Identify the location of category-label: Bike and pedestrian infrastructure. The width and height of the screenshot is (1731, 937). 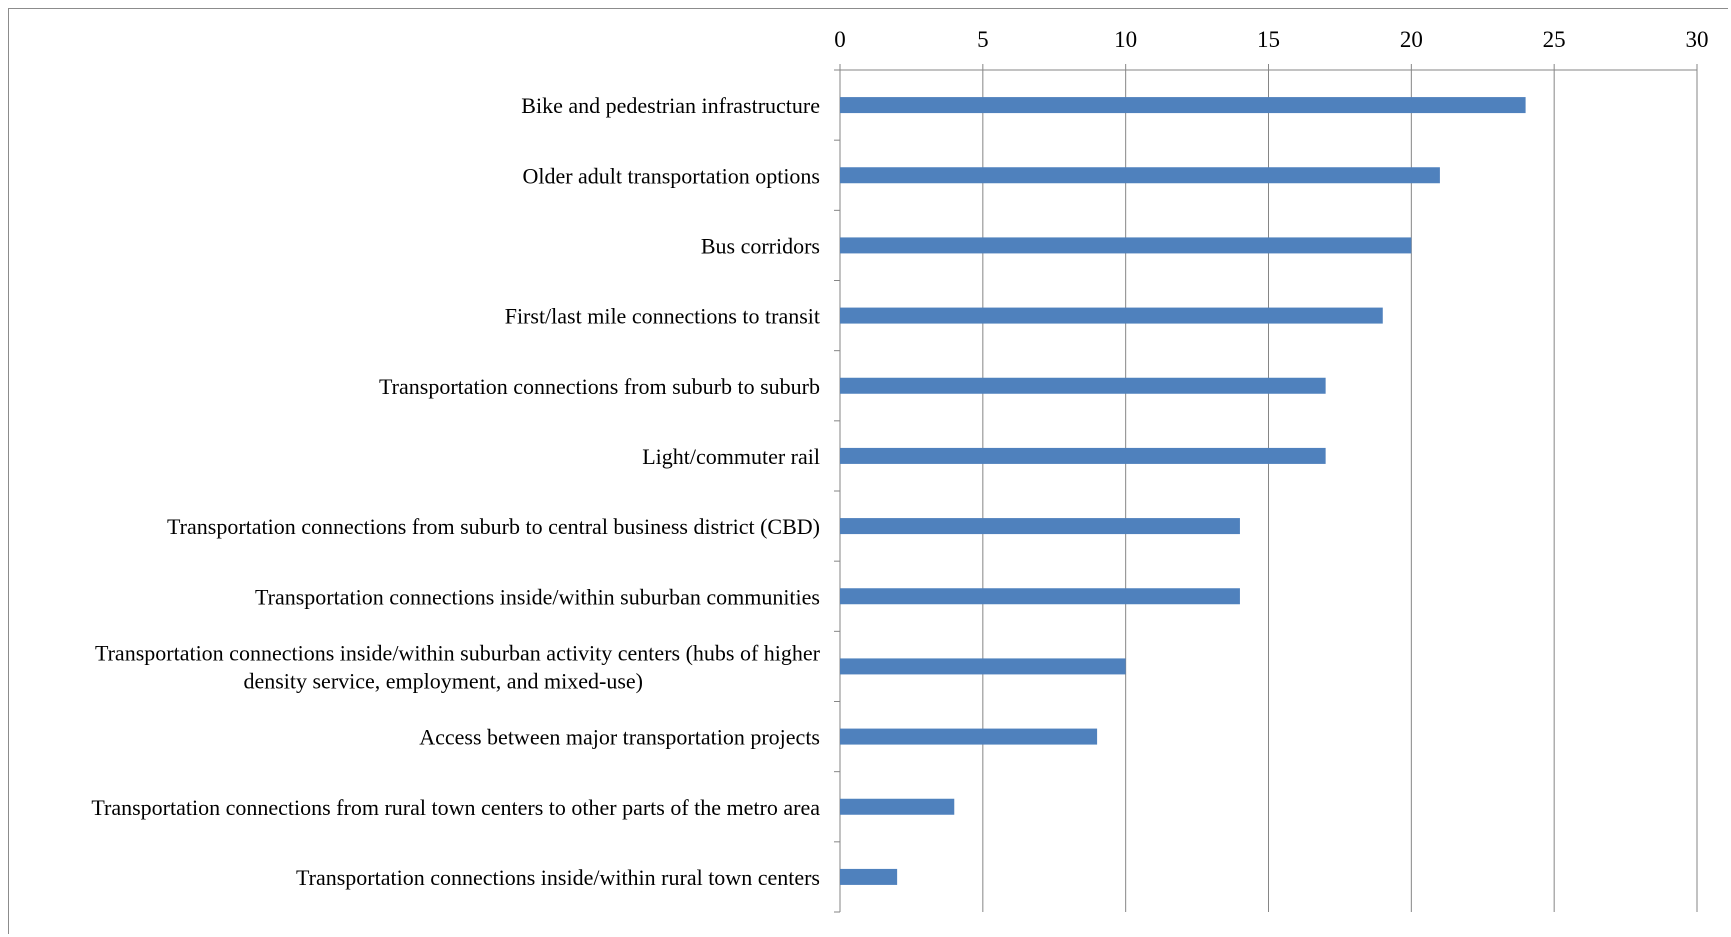
(670, 105).